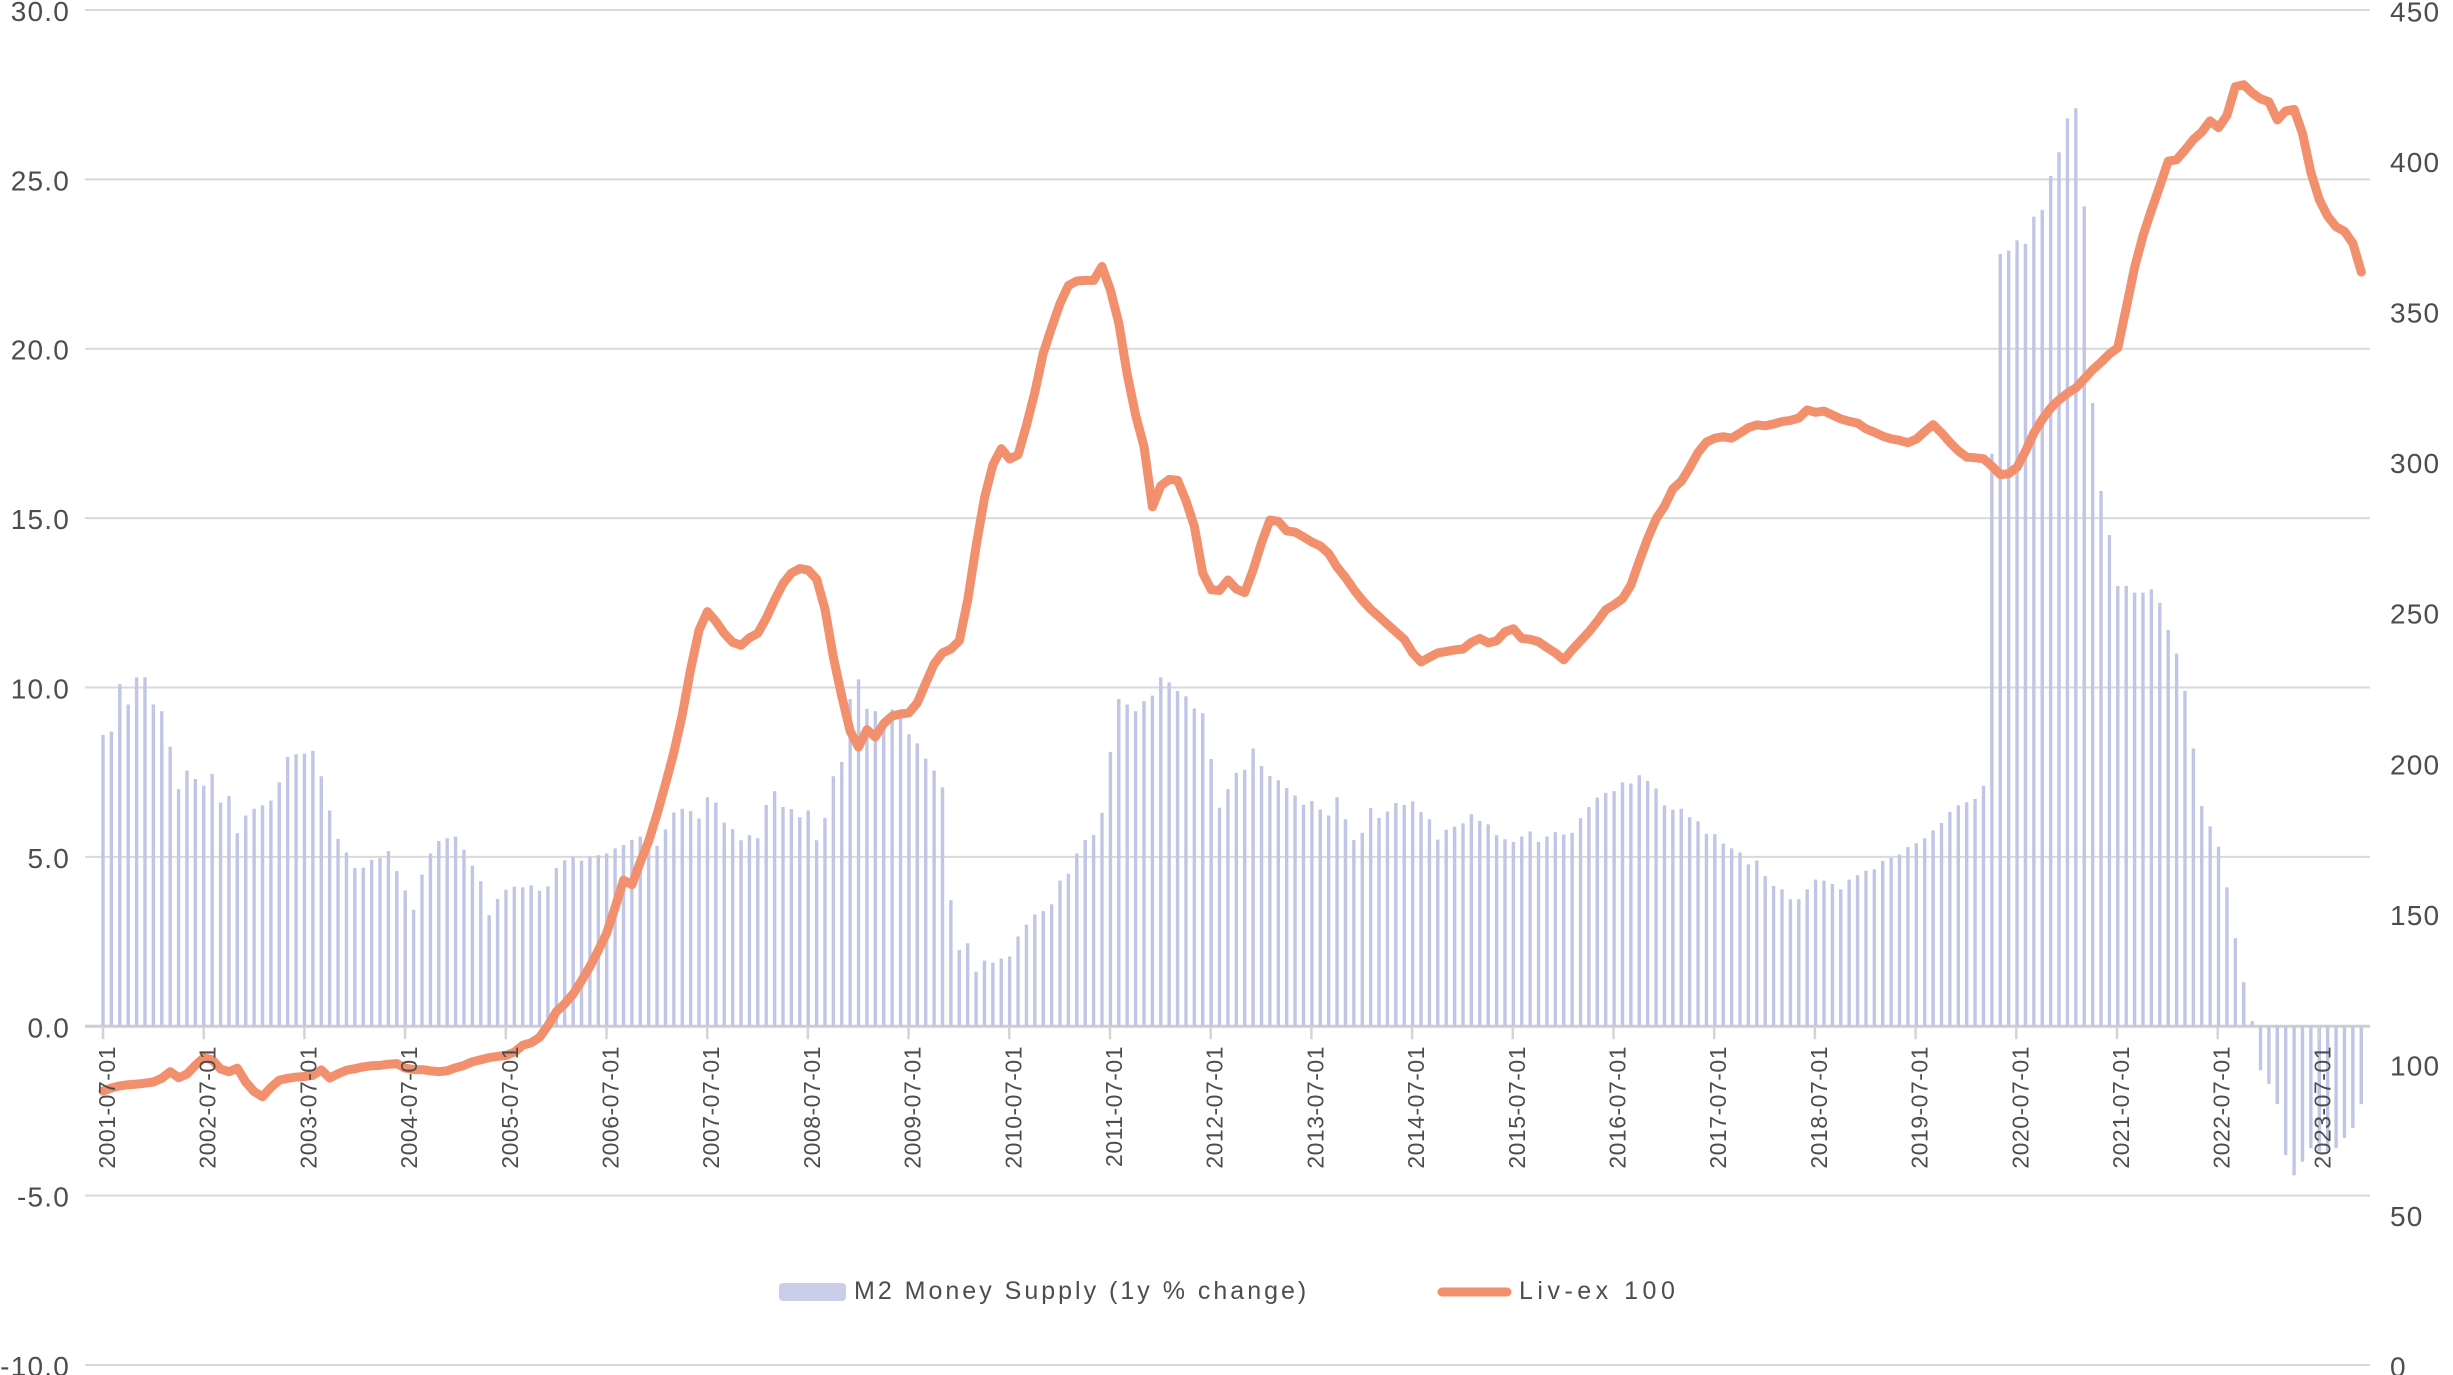  Describe the element at coordinates (40, 689) in the screenshot. I see `svg-text: 10.0` at that location.